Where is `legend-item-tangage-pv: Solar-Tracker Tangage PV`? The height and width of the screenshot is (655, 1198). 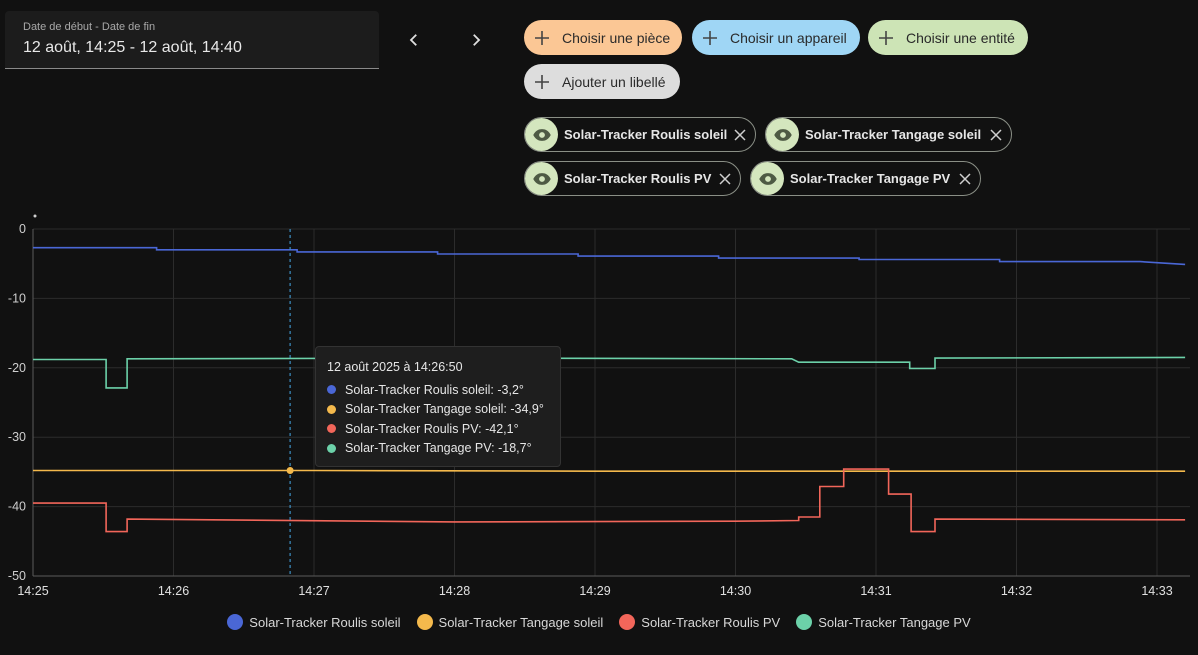 legend-item-tangage-pv: Solar-Tracker Tangage PV is located at coordinates (883, 622).